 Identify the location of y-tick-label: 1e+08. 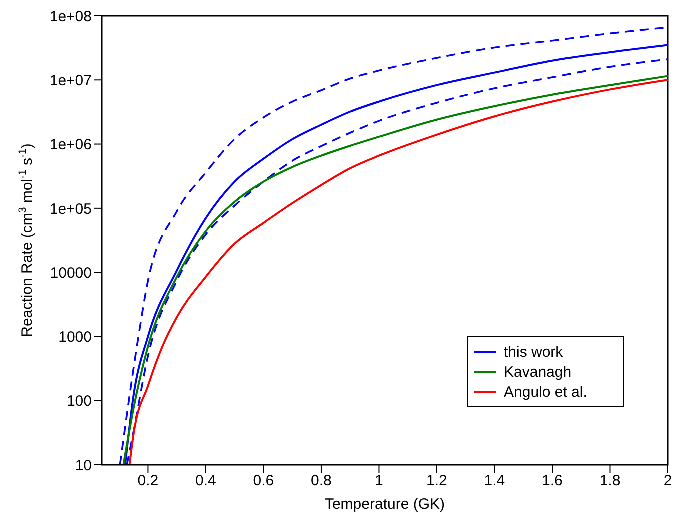
(71, 17).